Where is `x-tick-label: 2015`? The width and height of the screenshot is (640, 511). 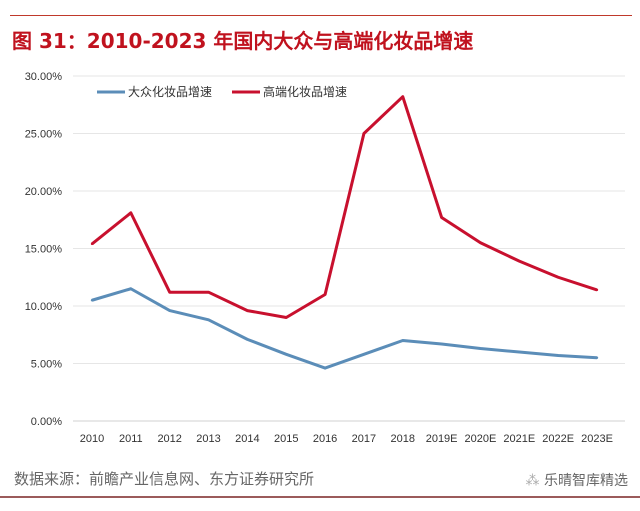
x-tick-label: 2015 is located at coordinates (286, 439).